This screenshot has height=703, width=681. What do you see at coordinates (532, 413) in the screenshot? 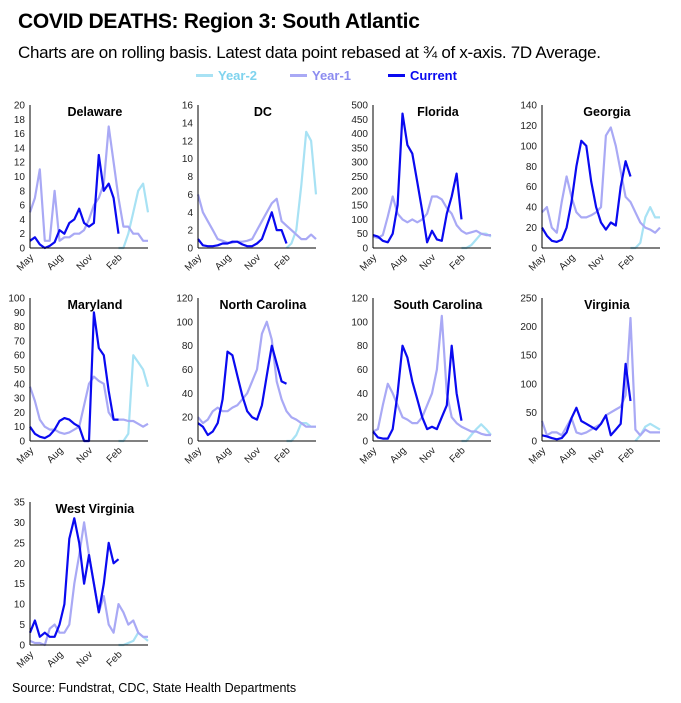
I see `y-tick-label: 50` at bounding box center [532, 413].